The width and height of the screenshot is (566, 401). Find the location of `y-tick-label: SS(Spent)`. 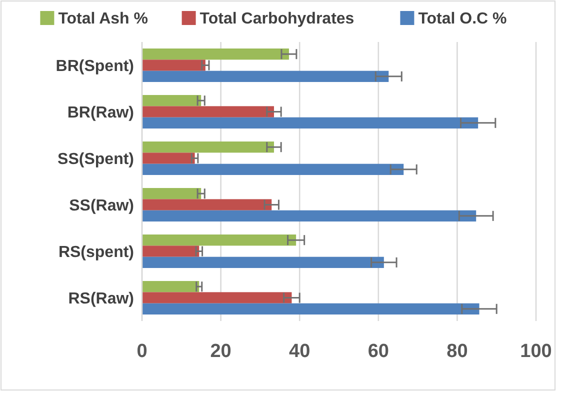

y-tick-label: SS(Spent) is located at coordinates (96, 159).